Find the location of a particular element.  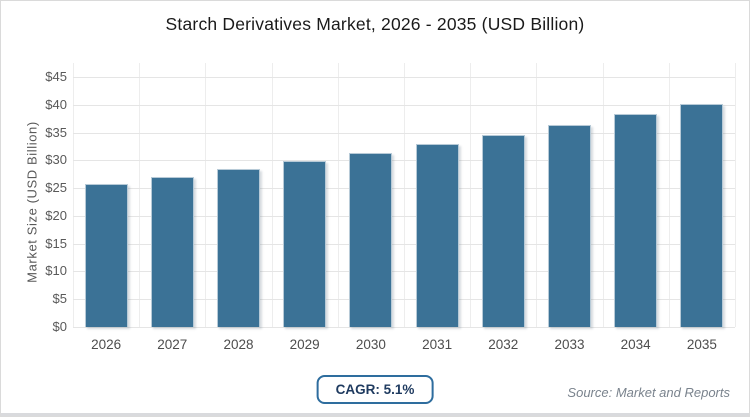

source-text: Source: Market and Reports is located at coordinates (648, 392).